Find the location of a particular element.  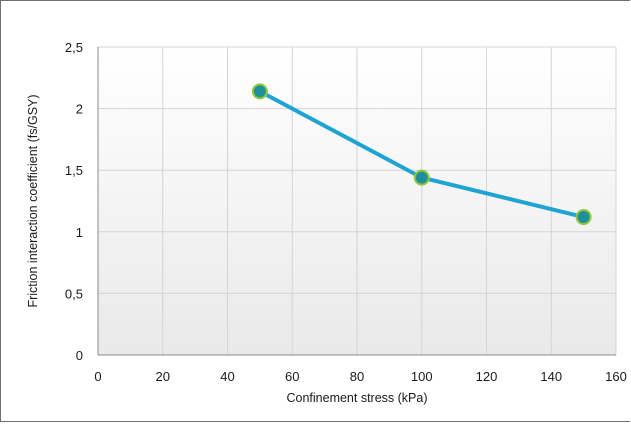

y-tick-label: 0 is located at coordinates (79, 355).